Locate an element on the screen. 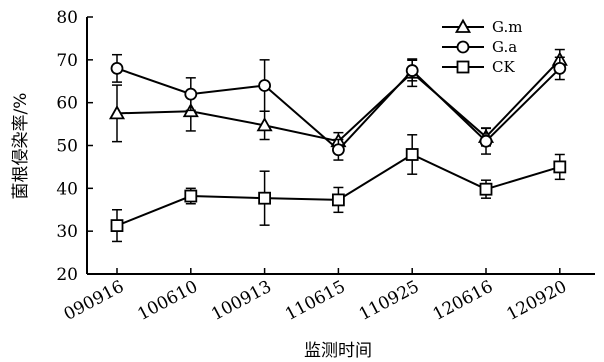 This screenshot has height=362, width=604. x-tick-label: 120616 is located at coordinates (463, 301).